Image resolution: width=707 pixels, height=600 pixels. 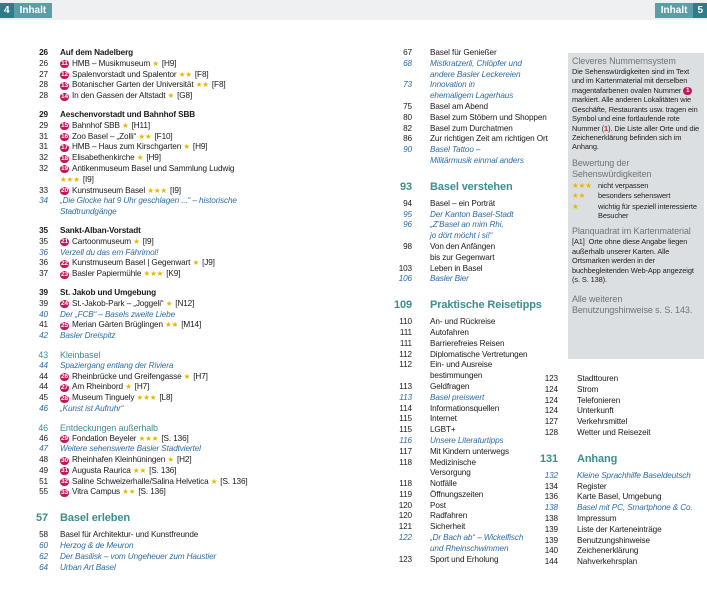 What do you see at coordinates (117, 325) in the screenshot?
I see `entry-title: Merian Gärten Brüglingen` at bounding box center [117, 325].